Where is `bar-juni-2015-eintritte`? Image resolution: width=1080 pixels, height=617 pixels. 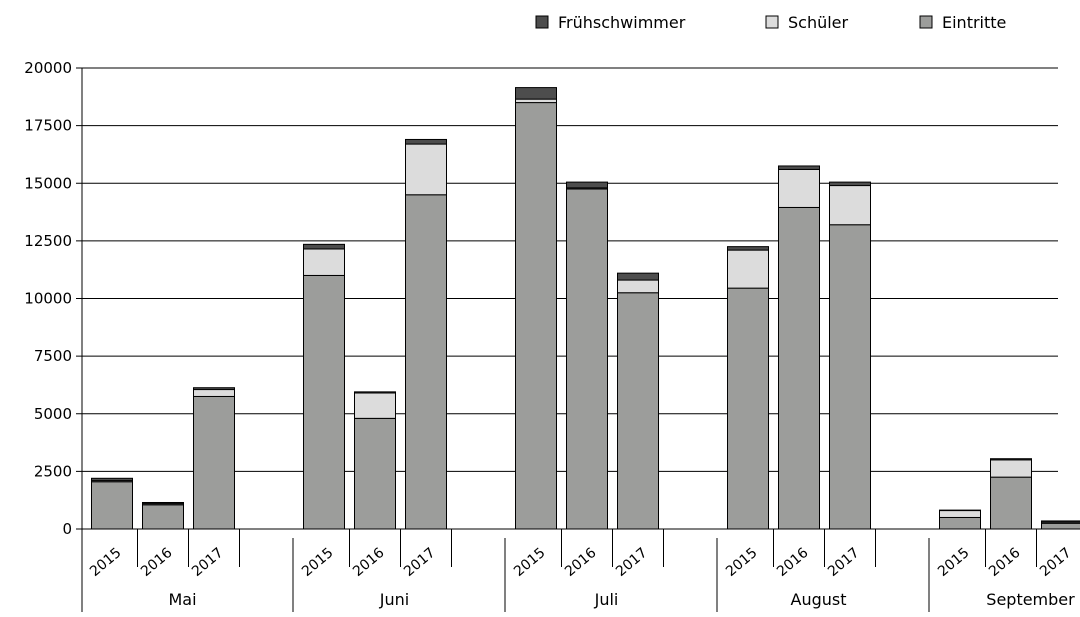 bar-juni-2015-eintritte is located at coordinates (324, 402).